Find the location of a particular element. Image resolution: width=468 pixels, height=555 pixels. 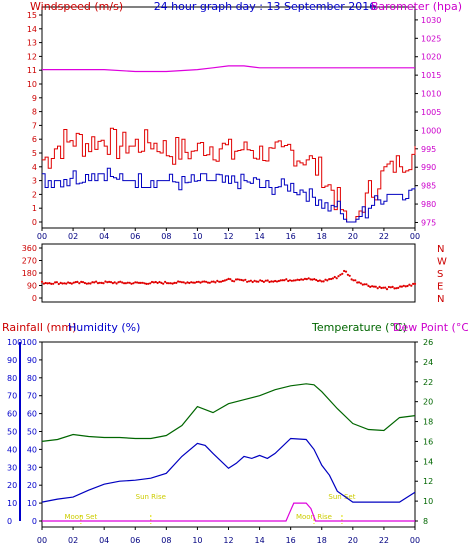

humidity-tick-label: 50 is located at coordinates (32, 432).